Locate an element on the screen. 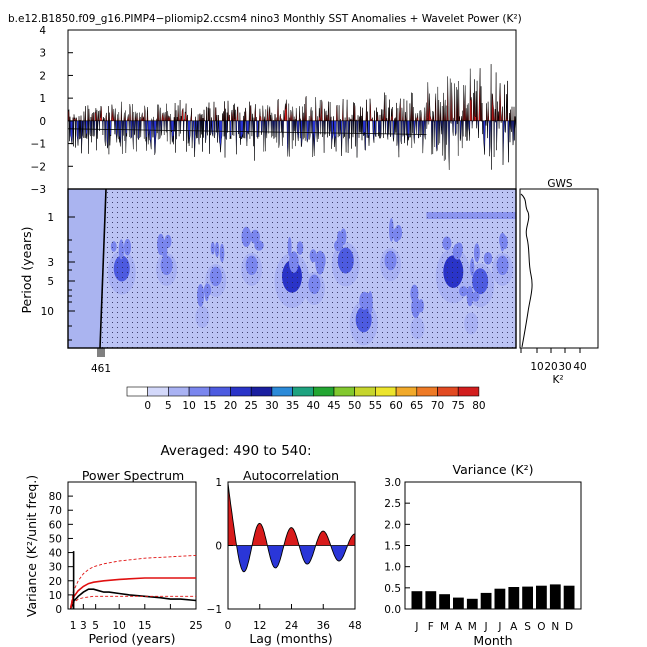  colorbar-label: 0 is located at coordinates (147, 406).